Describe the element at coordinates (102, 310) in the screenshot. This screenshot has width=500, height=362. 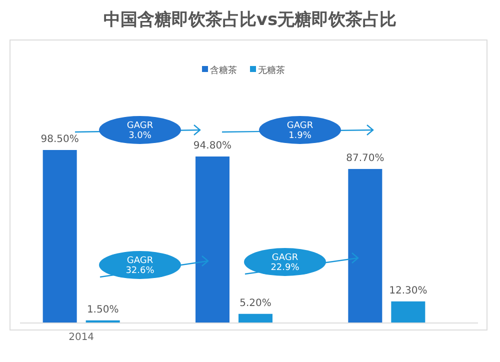
I see `data-label: 1.50%` at that location.